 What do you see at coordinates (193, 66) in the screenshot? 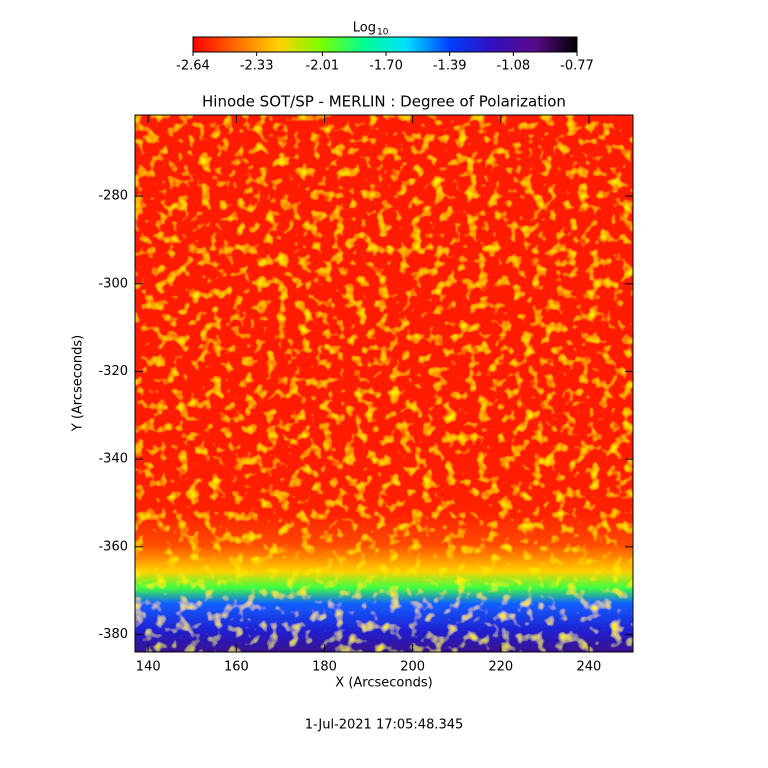
I see `colorbar-tick-label: -2.64` at bounding box center [193, 66].